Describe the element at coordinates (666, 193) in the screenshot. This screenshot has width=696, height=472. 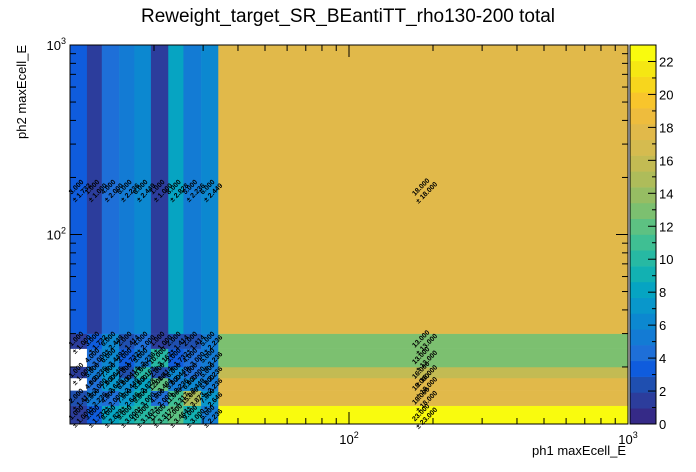
I see `colorbar-tick-label: 14` at that location.